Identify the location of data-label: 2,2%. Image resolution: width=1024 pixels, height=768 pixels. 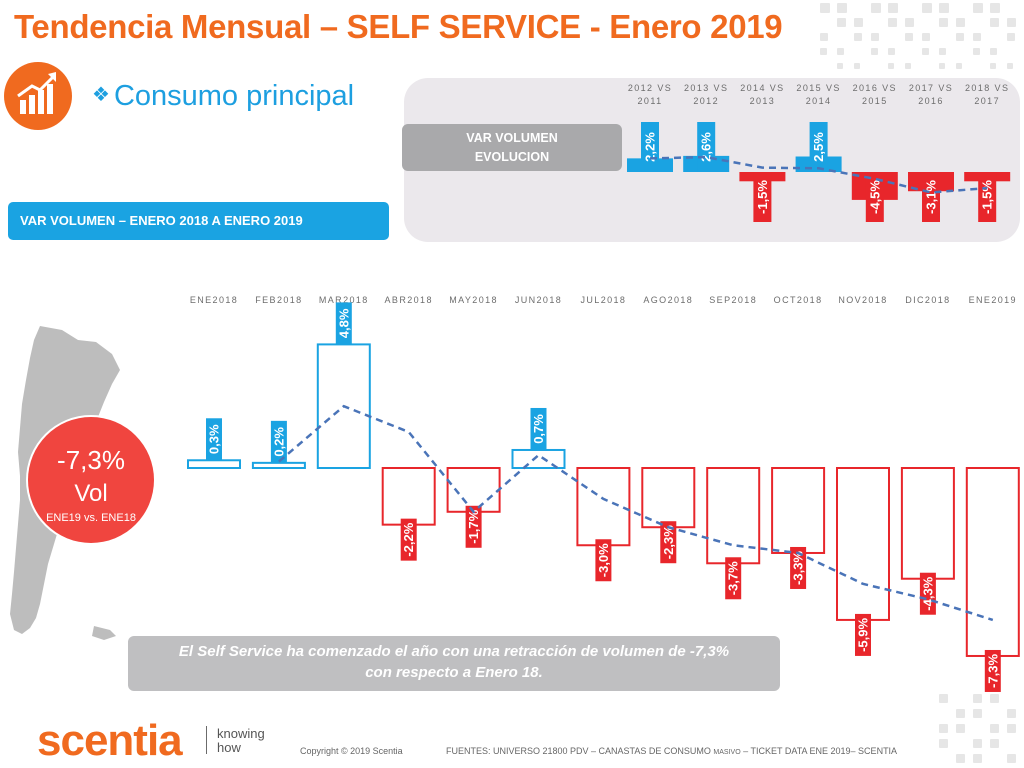
(650, 147).